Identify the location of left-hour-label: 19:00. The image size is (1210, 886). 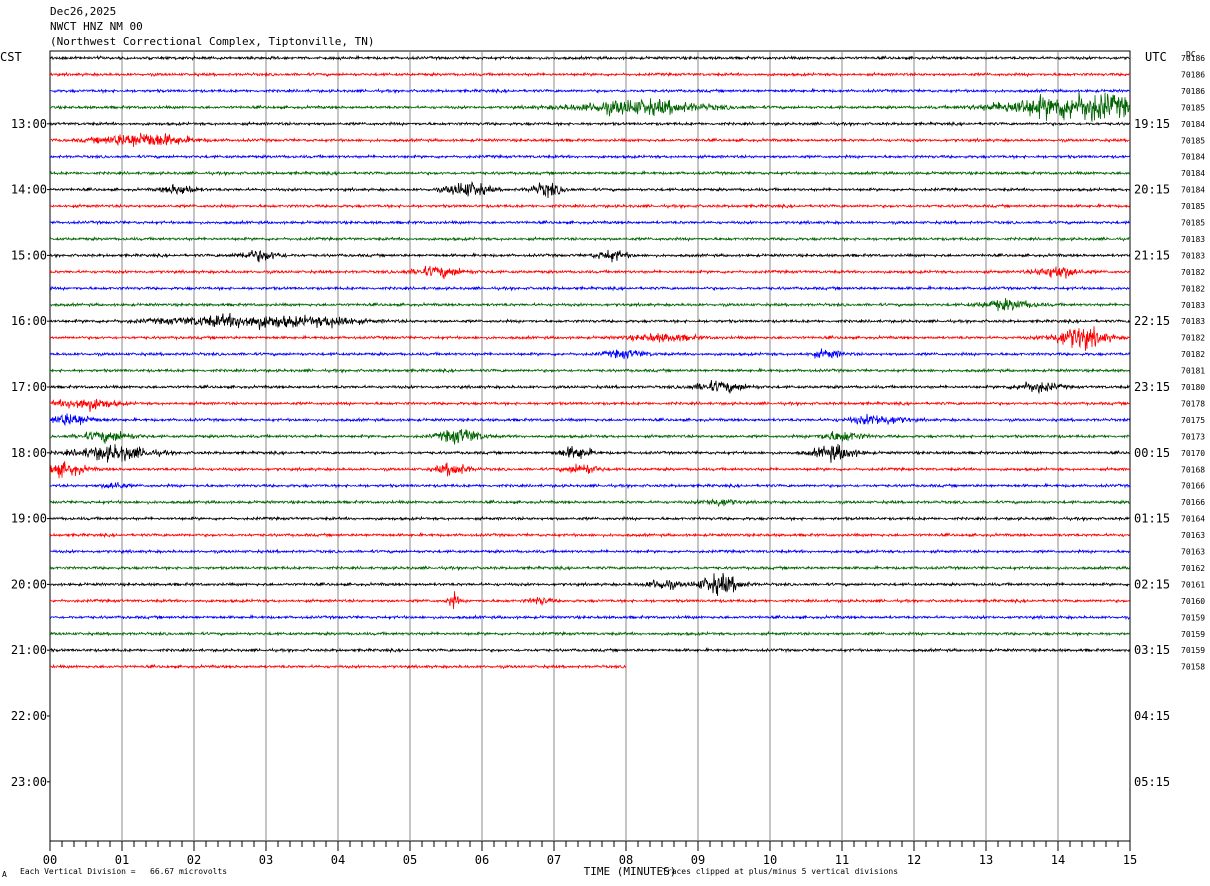
(29, 519).